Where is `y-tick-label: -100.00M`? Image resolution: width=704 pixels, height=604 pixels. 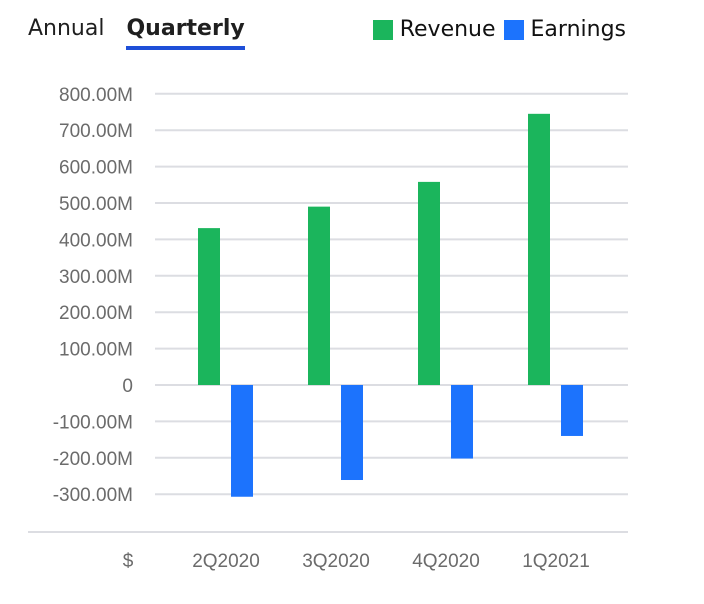
y-tick-label: -100.00M is located at coordinates (93, 422).